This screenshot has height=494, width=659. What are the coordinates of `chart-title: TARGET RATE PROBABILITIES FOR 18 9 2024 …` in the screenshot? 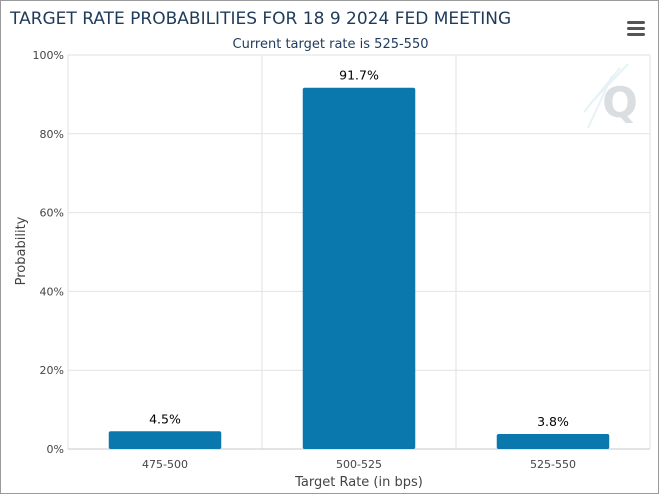 It's located at (261, 19).